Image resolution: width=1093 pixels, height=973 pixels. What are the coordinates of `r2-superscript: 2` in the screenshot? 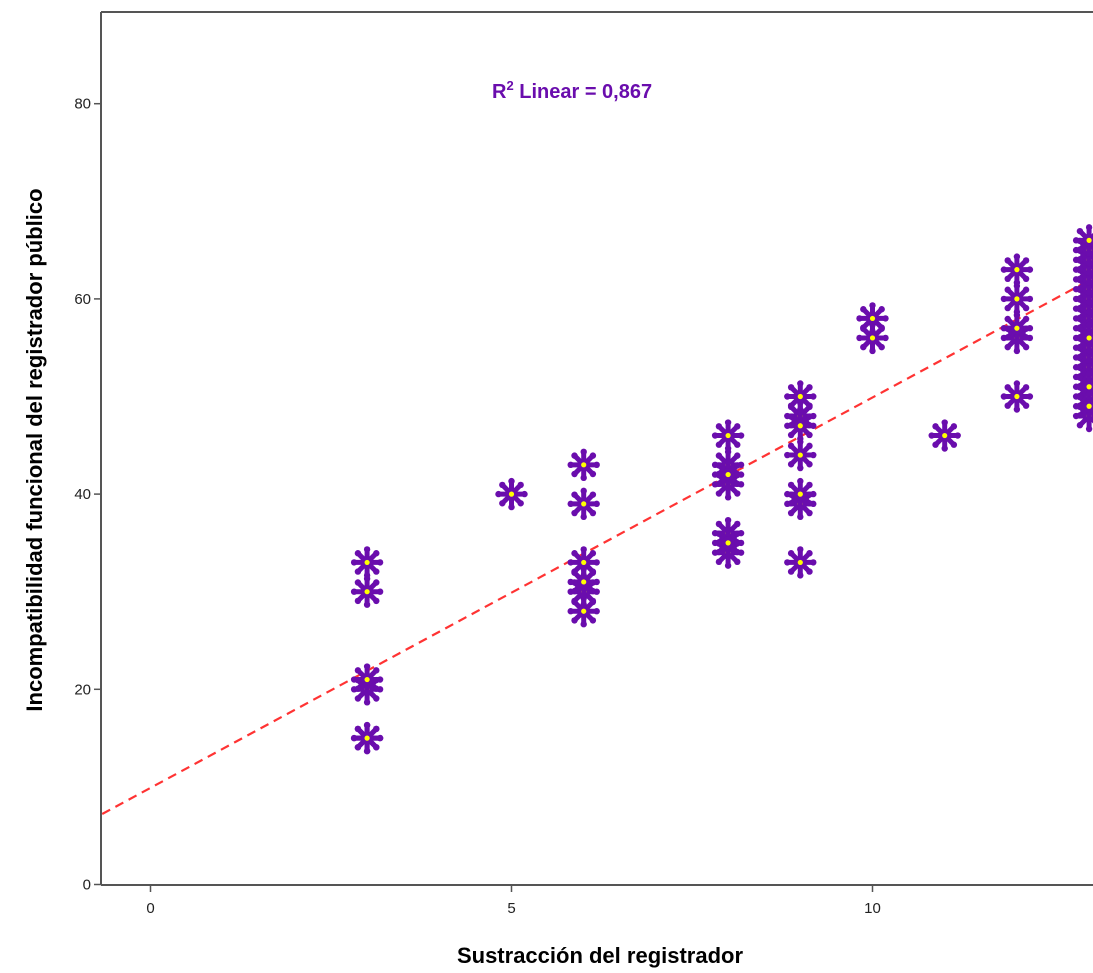 It's located at (509, 85).